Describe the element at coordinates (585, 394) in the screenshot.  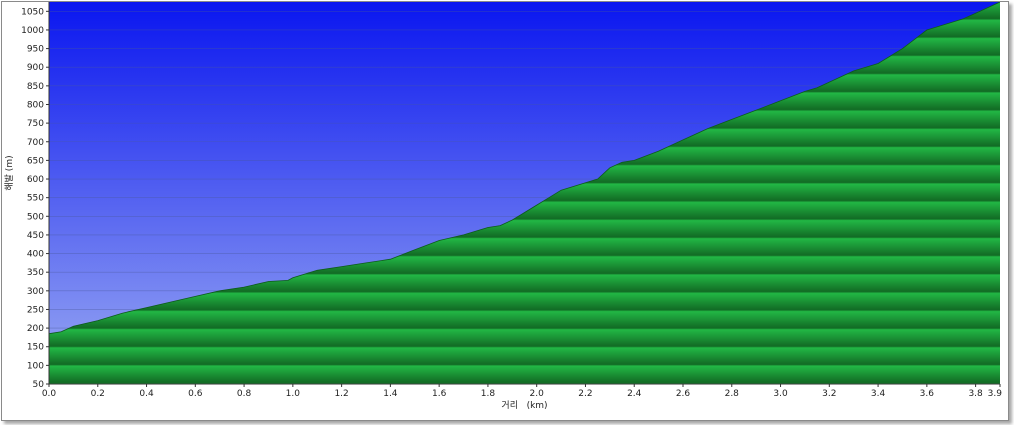
I see `x-tick-label: 2.2` at that location.